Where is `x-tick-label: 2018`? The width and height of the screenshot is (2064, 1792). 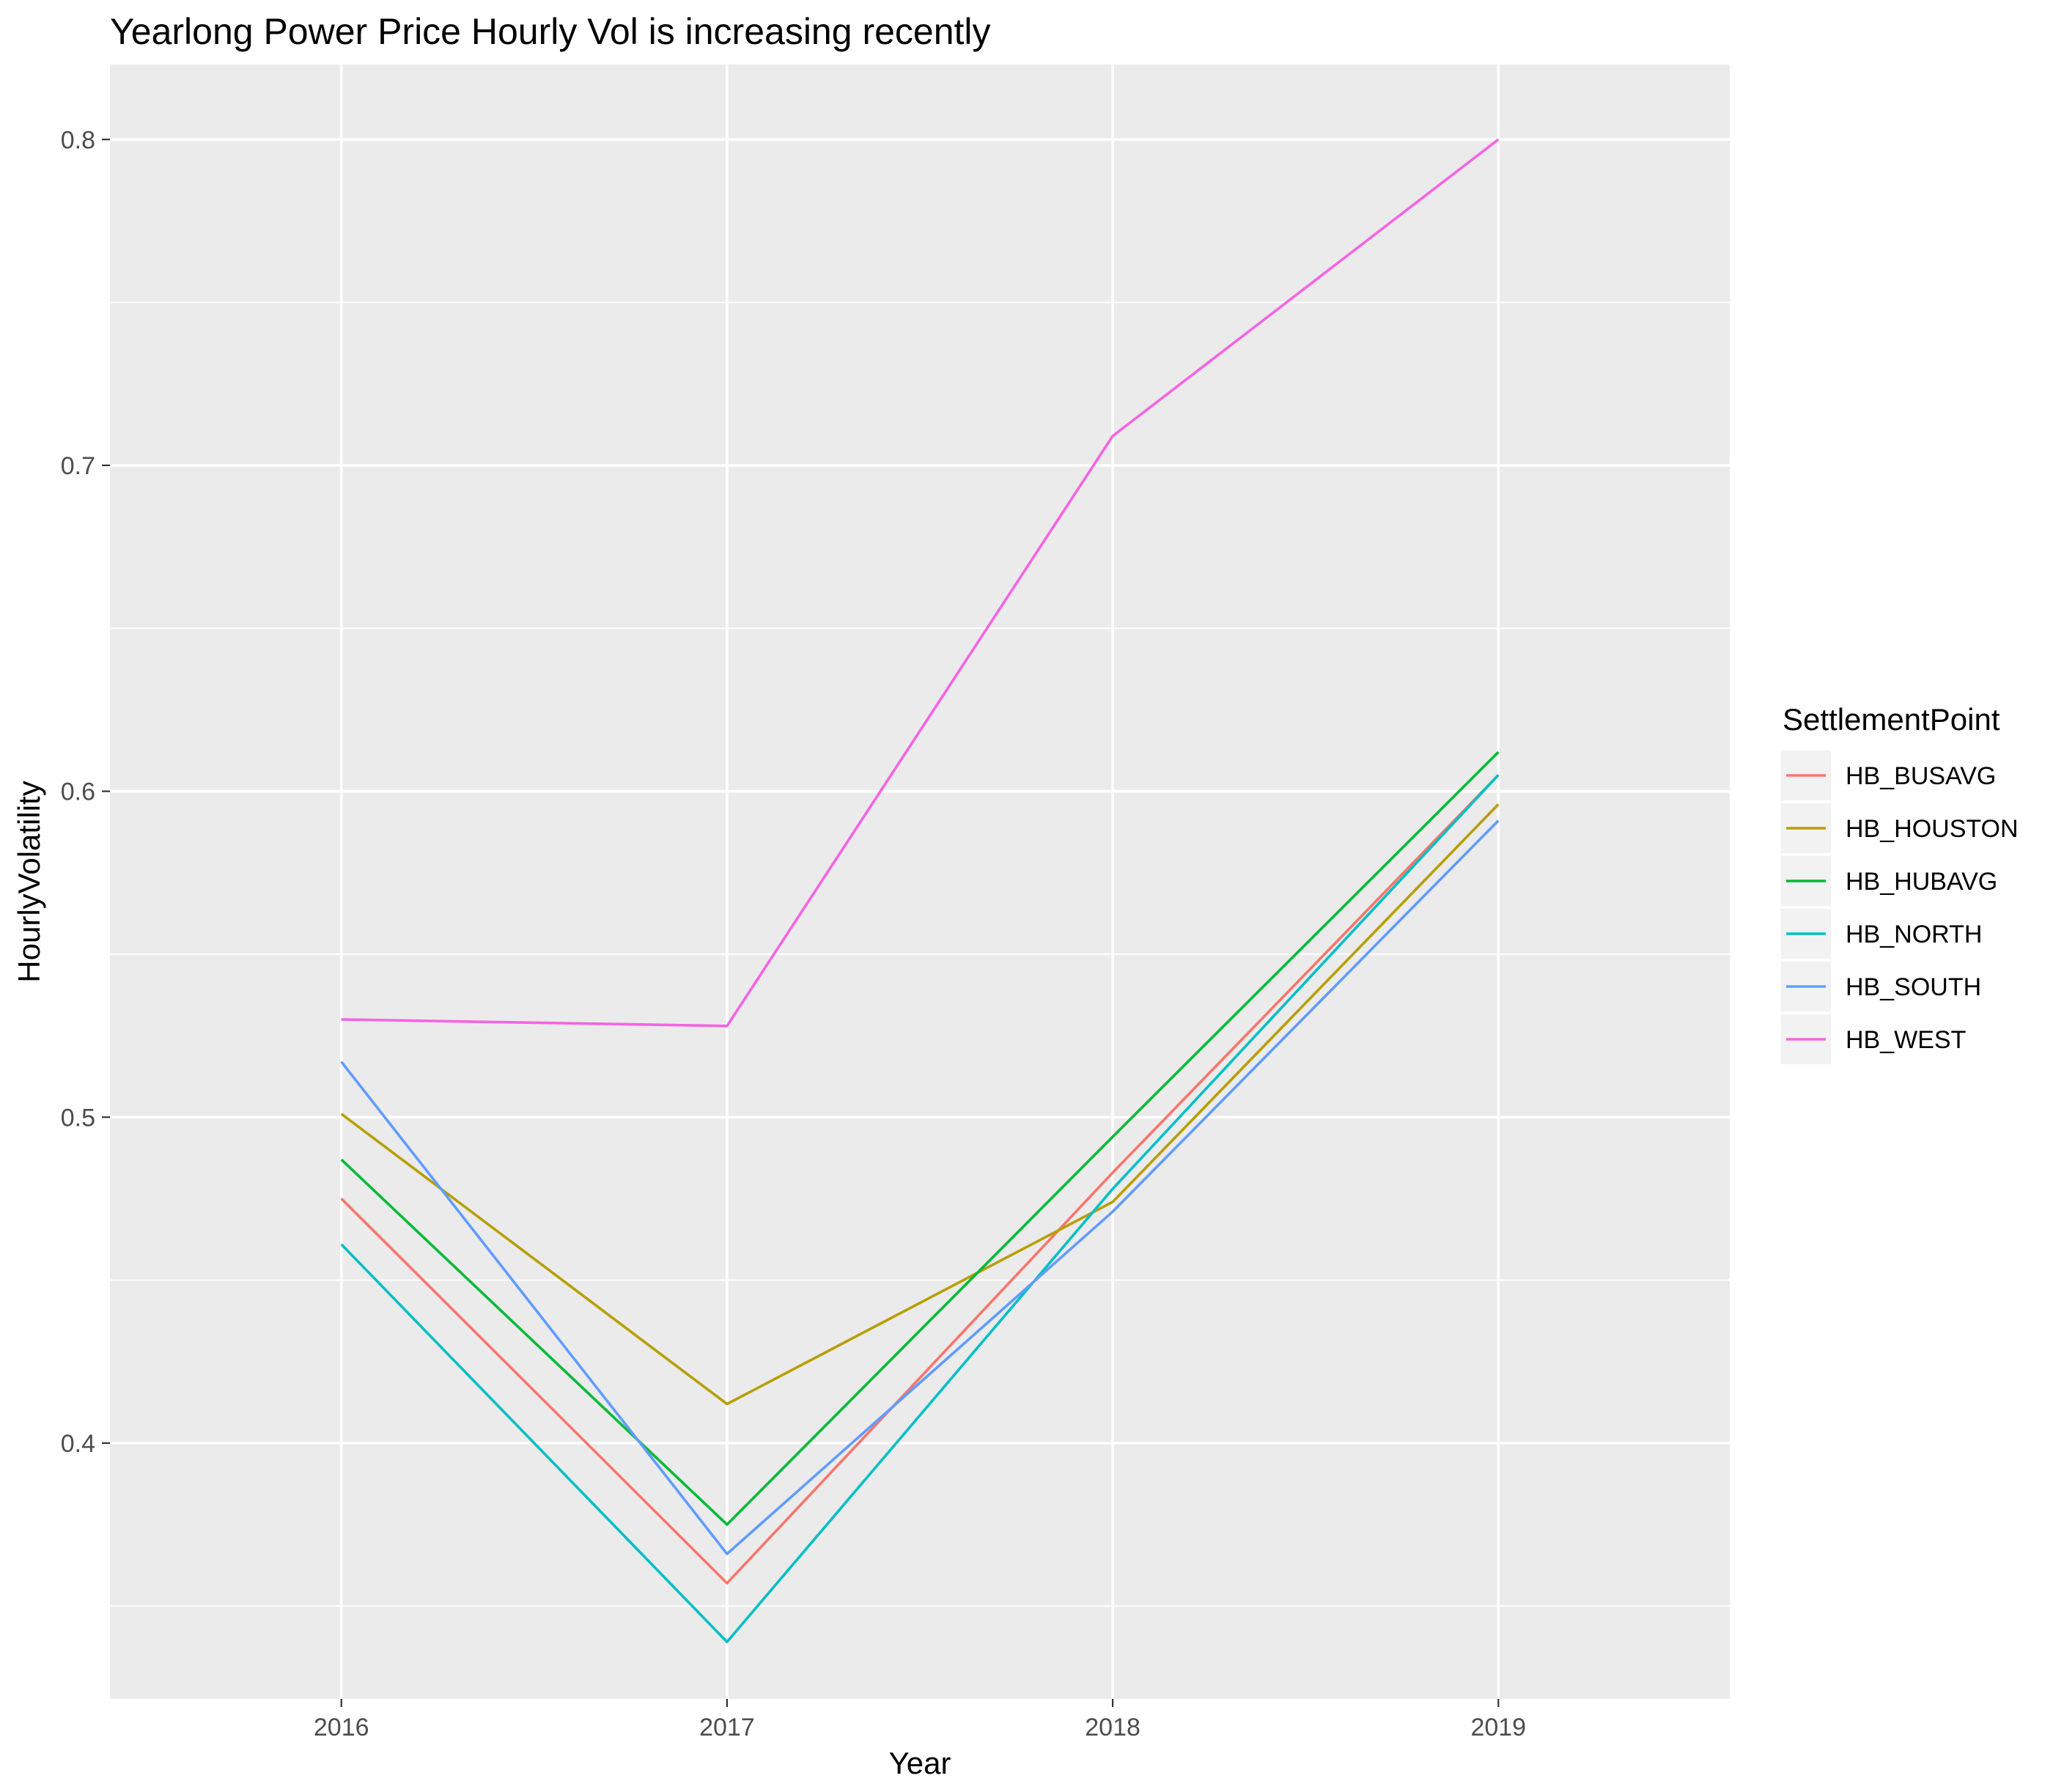 x-tick-label: 2018 is located at coordinates (1112, 1727).